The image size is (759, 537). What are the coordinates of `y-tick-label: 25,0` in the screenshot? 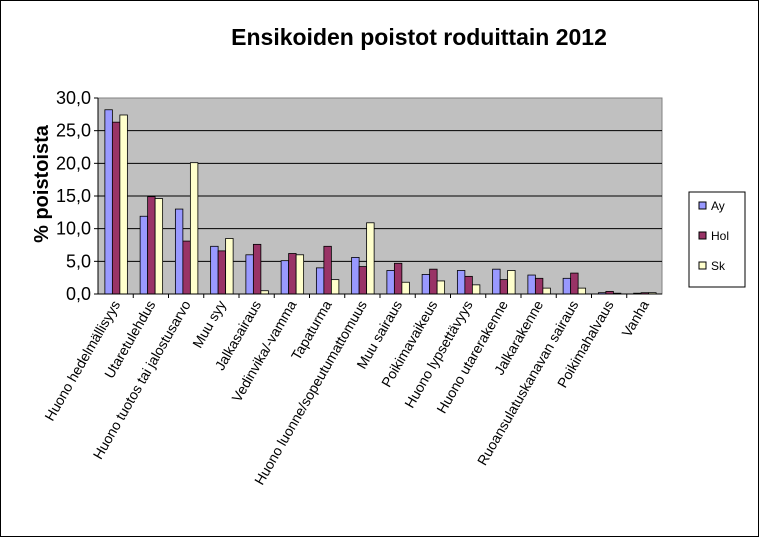 It's located at (73, 131).